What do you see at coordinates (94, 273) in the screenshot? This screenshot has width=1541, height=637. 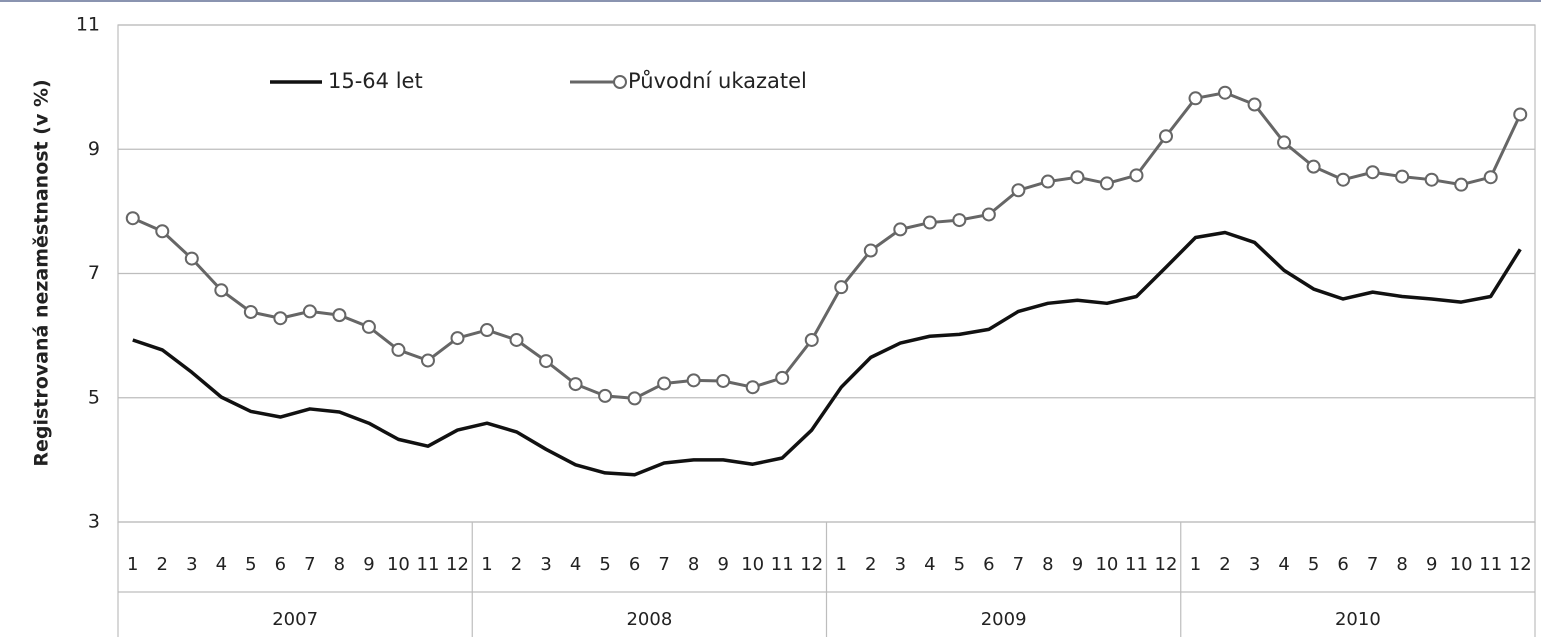 I see `y-tick-label: 7` at bounding box center [94, 273].